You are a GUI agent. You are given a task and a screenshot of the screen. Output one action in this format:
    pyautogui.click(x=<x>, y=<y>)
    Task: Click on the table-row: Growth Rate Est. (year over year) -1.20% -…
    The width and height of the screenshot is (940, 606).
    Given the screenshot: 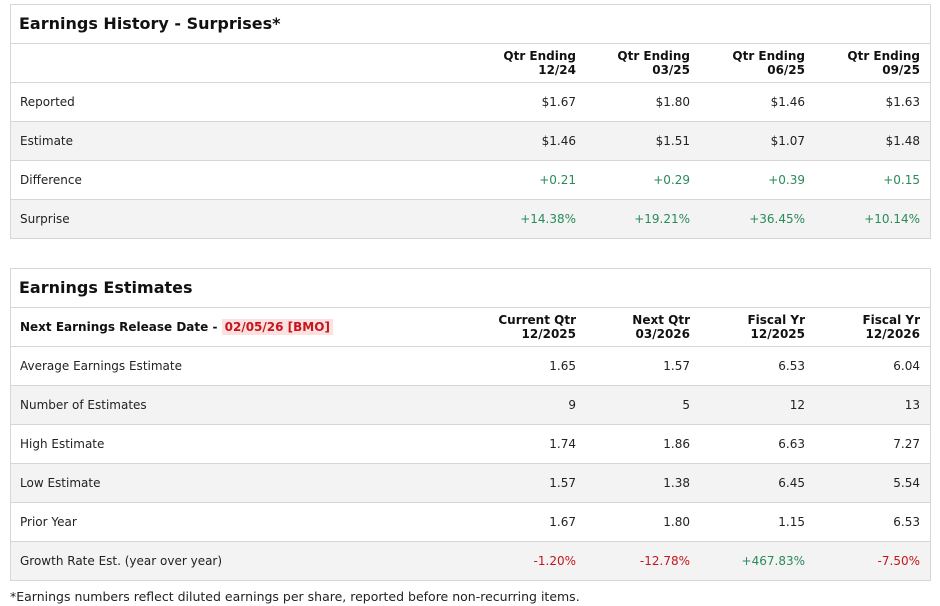 What is the action you would take?
    pyautogui.click(x=470, y=560)
    